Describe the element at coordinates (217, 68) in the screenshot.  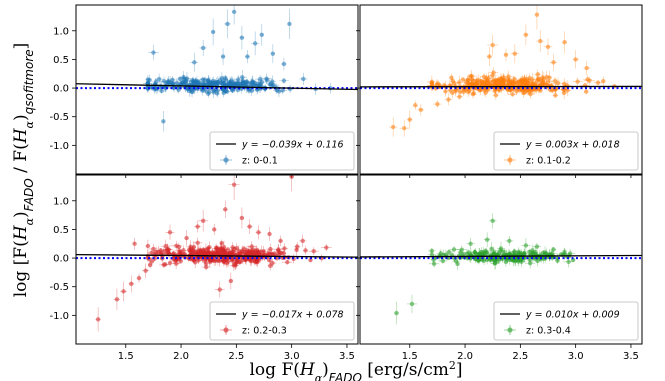
I see `plot-area` at that location.